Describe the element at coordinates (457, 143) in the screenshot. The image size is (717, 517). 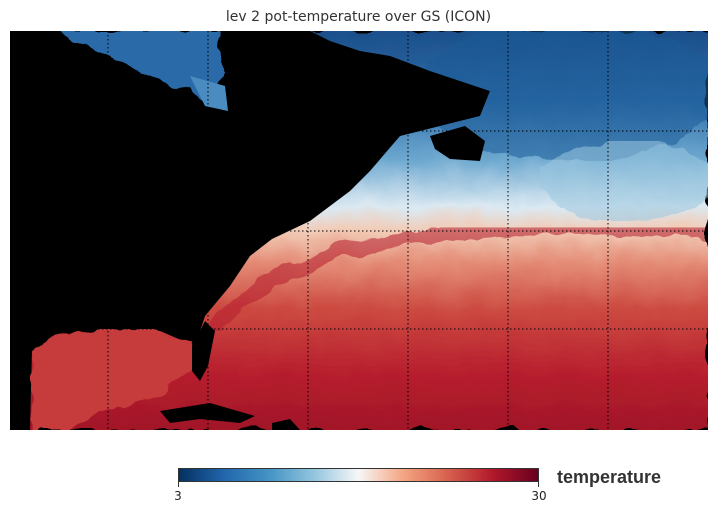
I see `newfoundland-land` at that location.